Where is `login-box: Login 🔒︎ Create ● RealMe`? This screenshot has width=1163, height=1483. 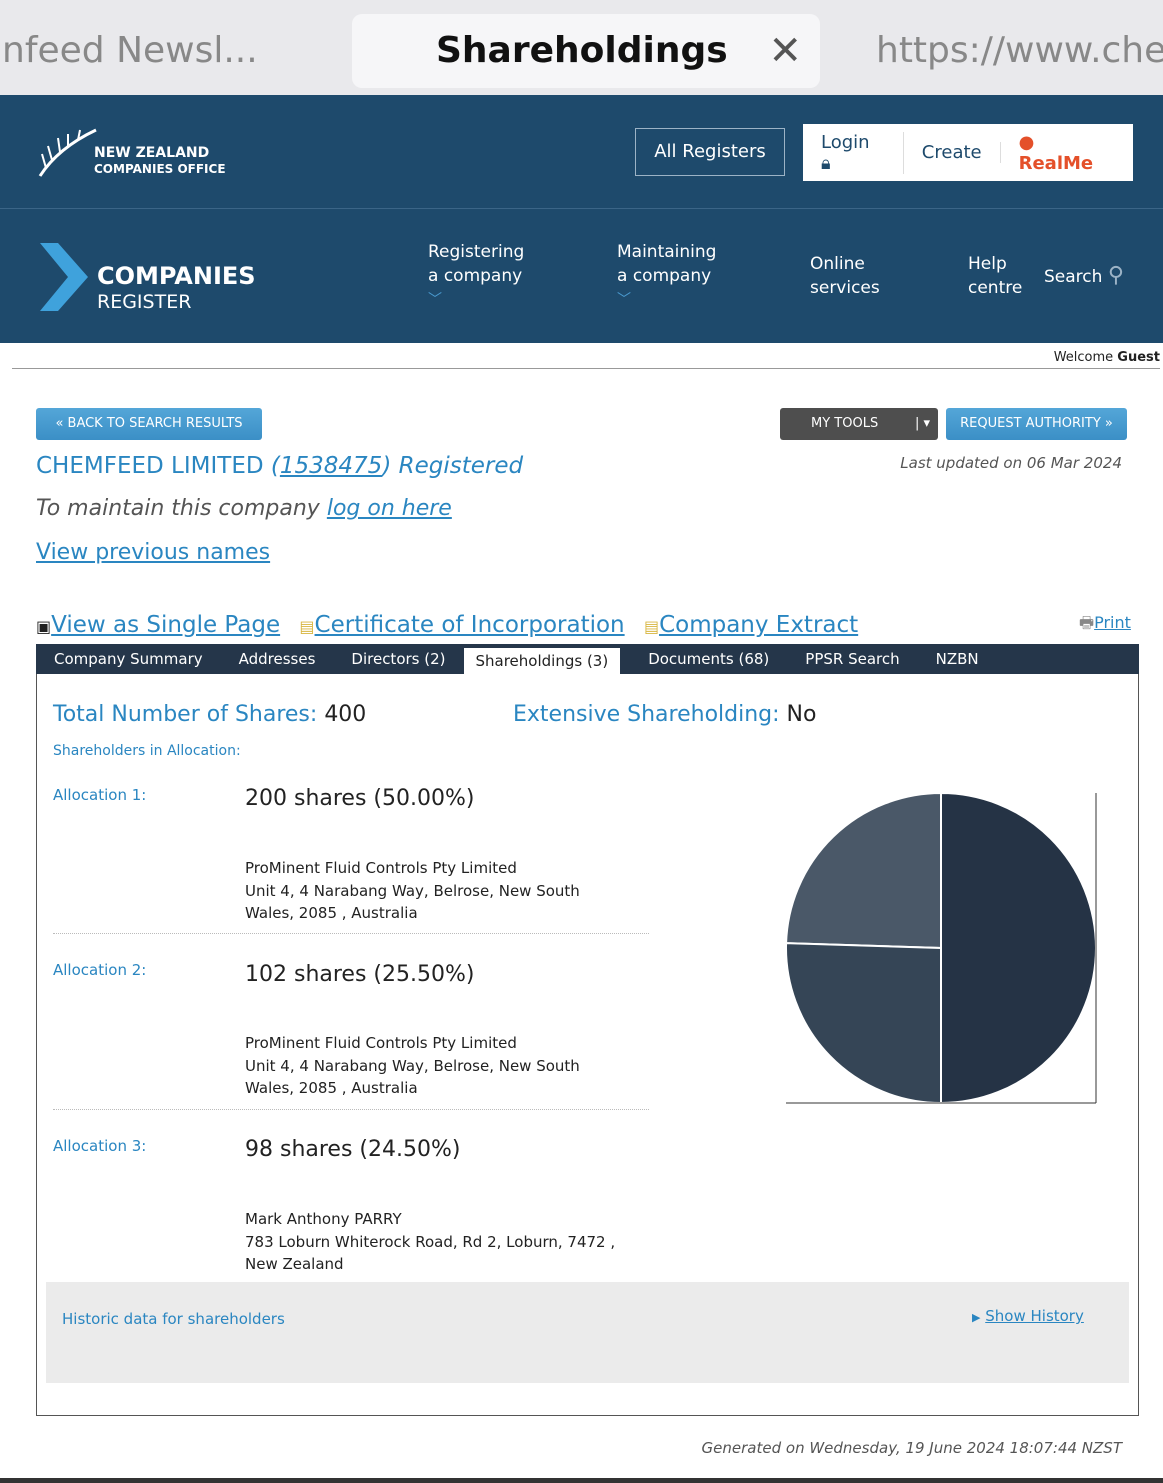
login-box: Login 🔒︎ Create ● RealMe is located at coordinates (968, 152).